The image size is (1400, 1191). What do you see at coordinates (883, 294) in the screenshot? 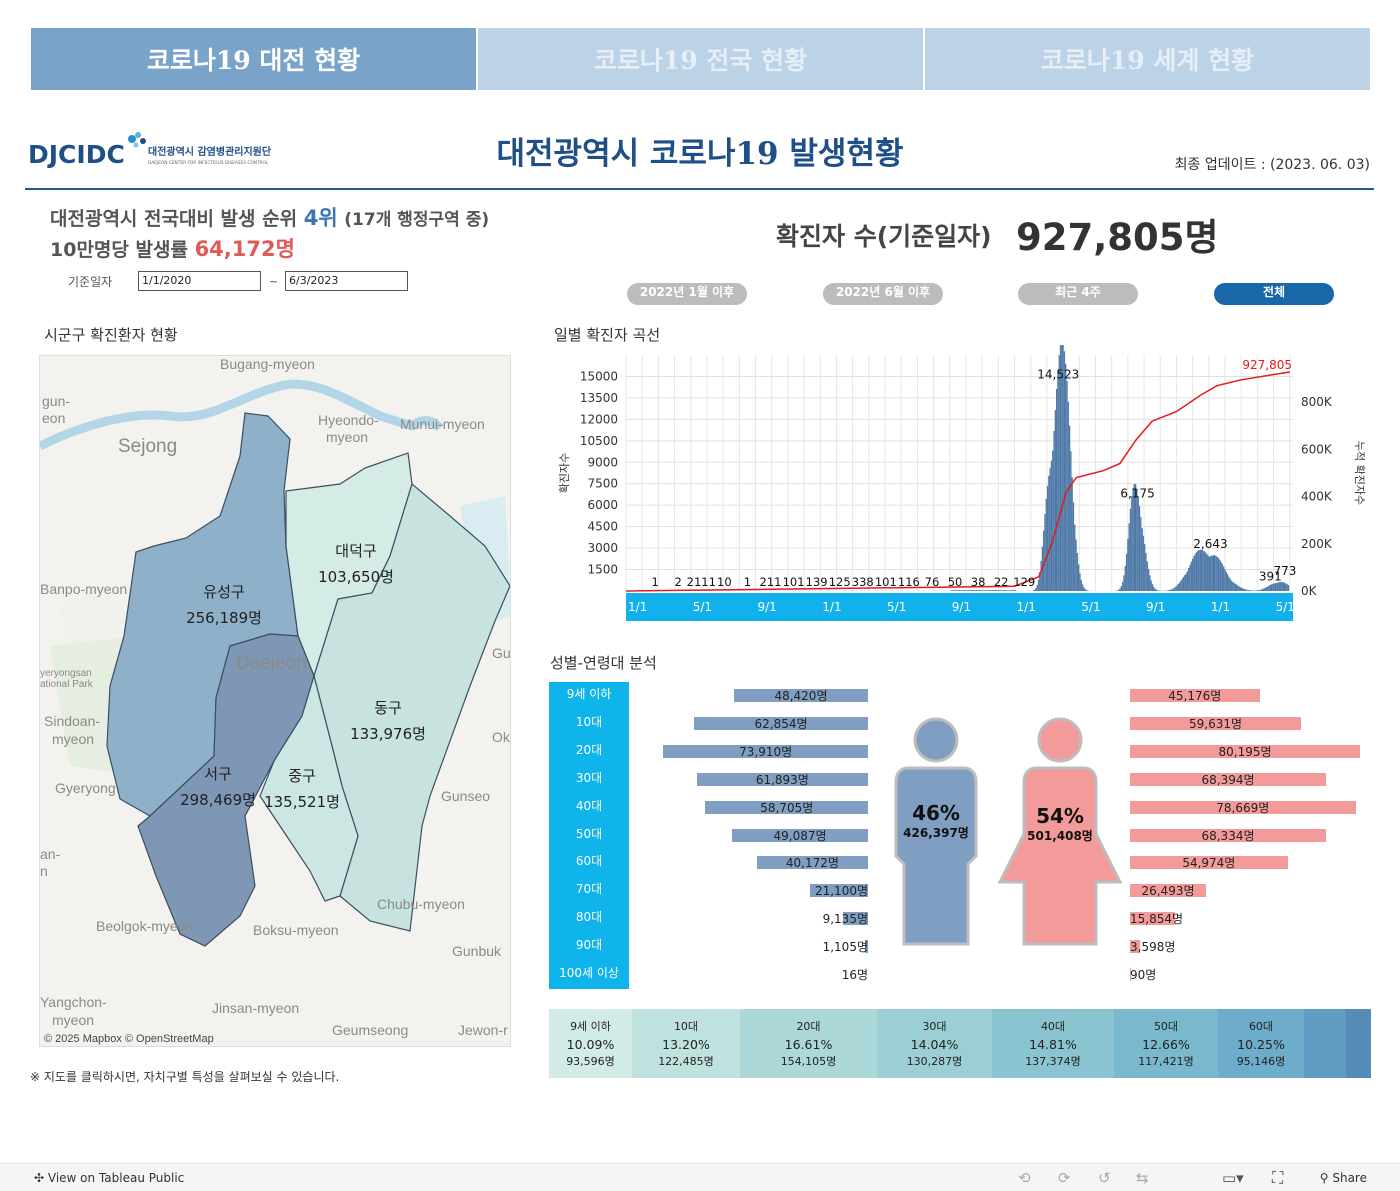
I see `filter-2022-jun: 2022년 6월 이후` at bounding box center [883, 294].